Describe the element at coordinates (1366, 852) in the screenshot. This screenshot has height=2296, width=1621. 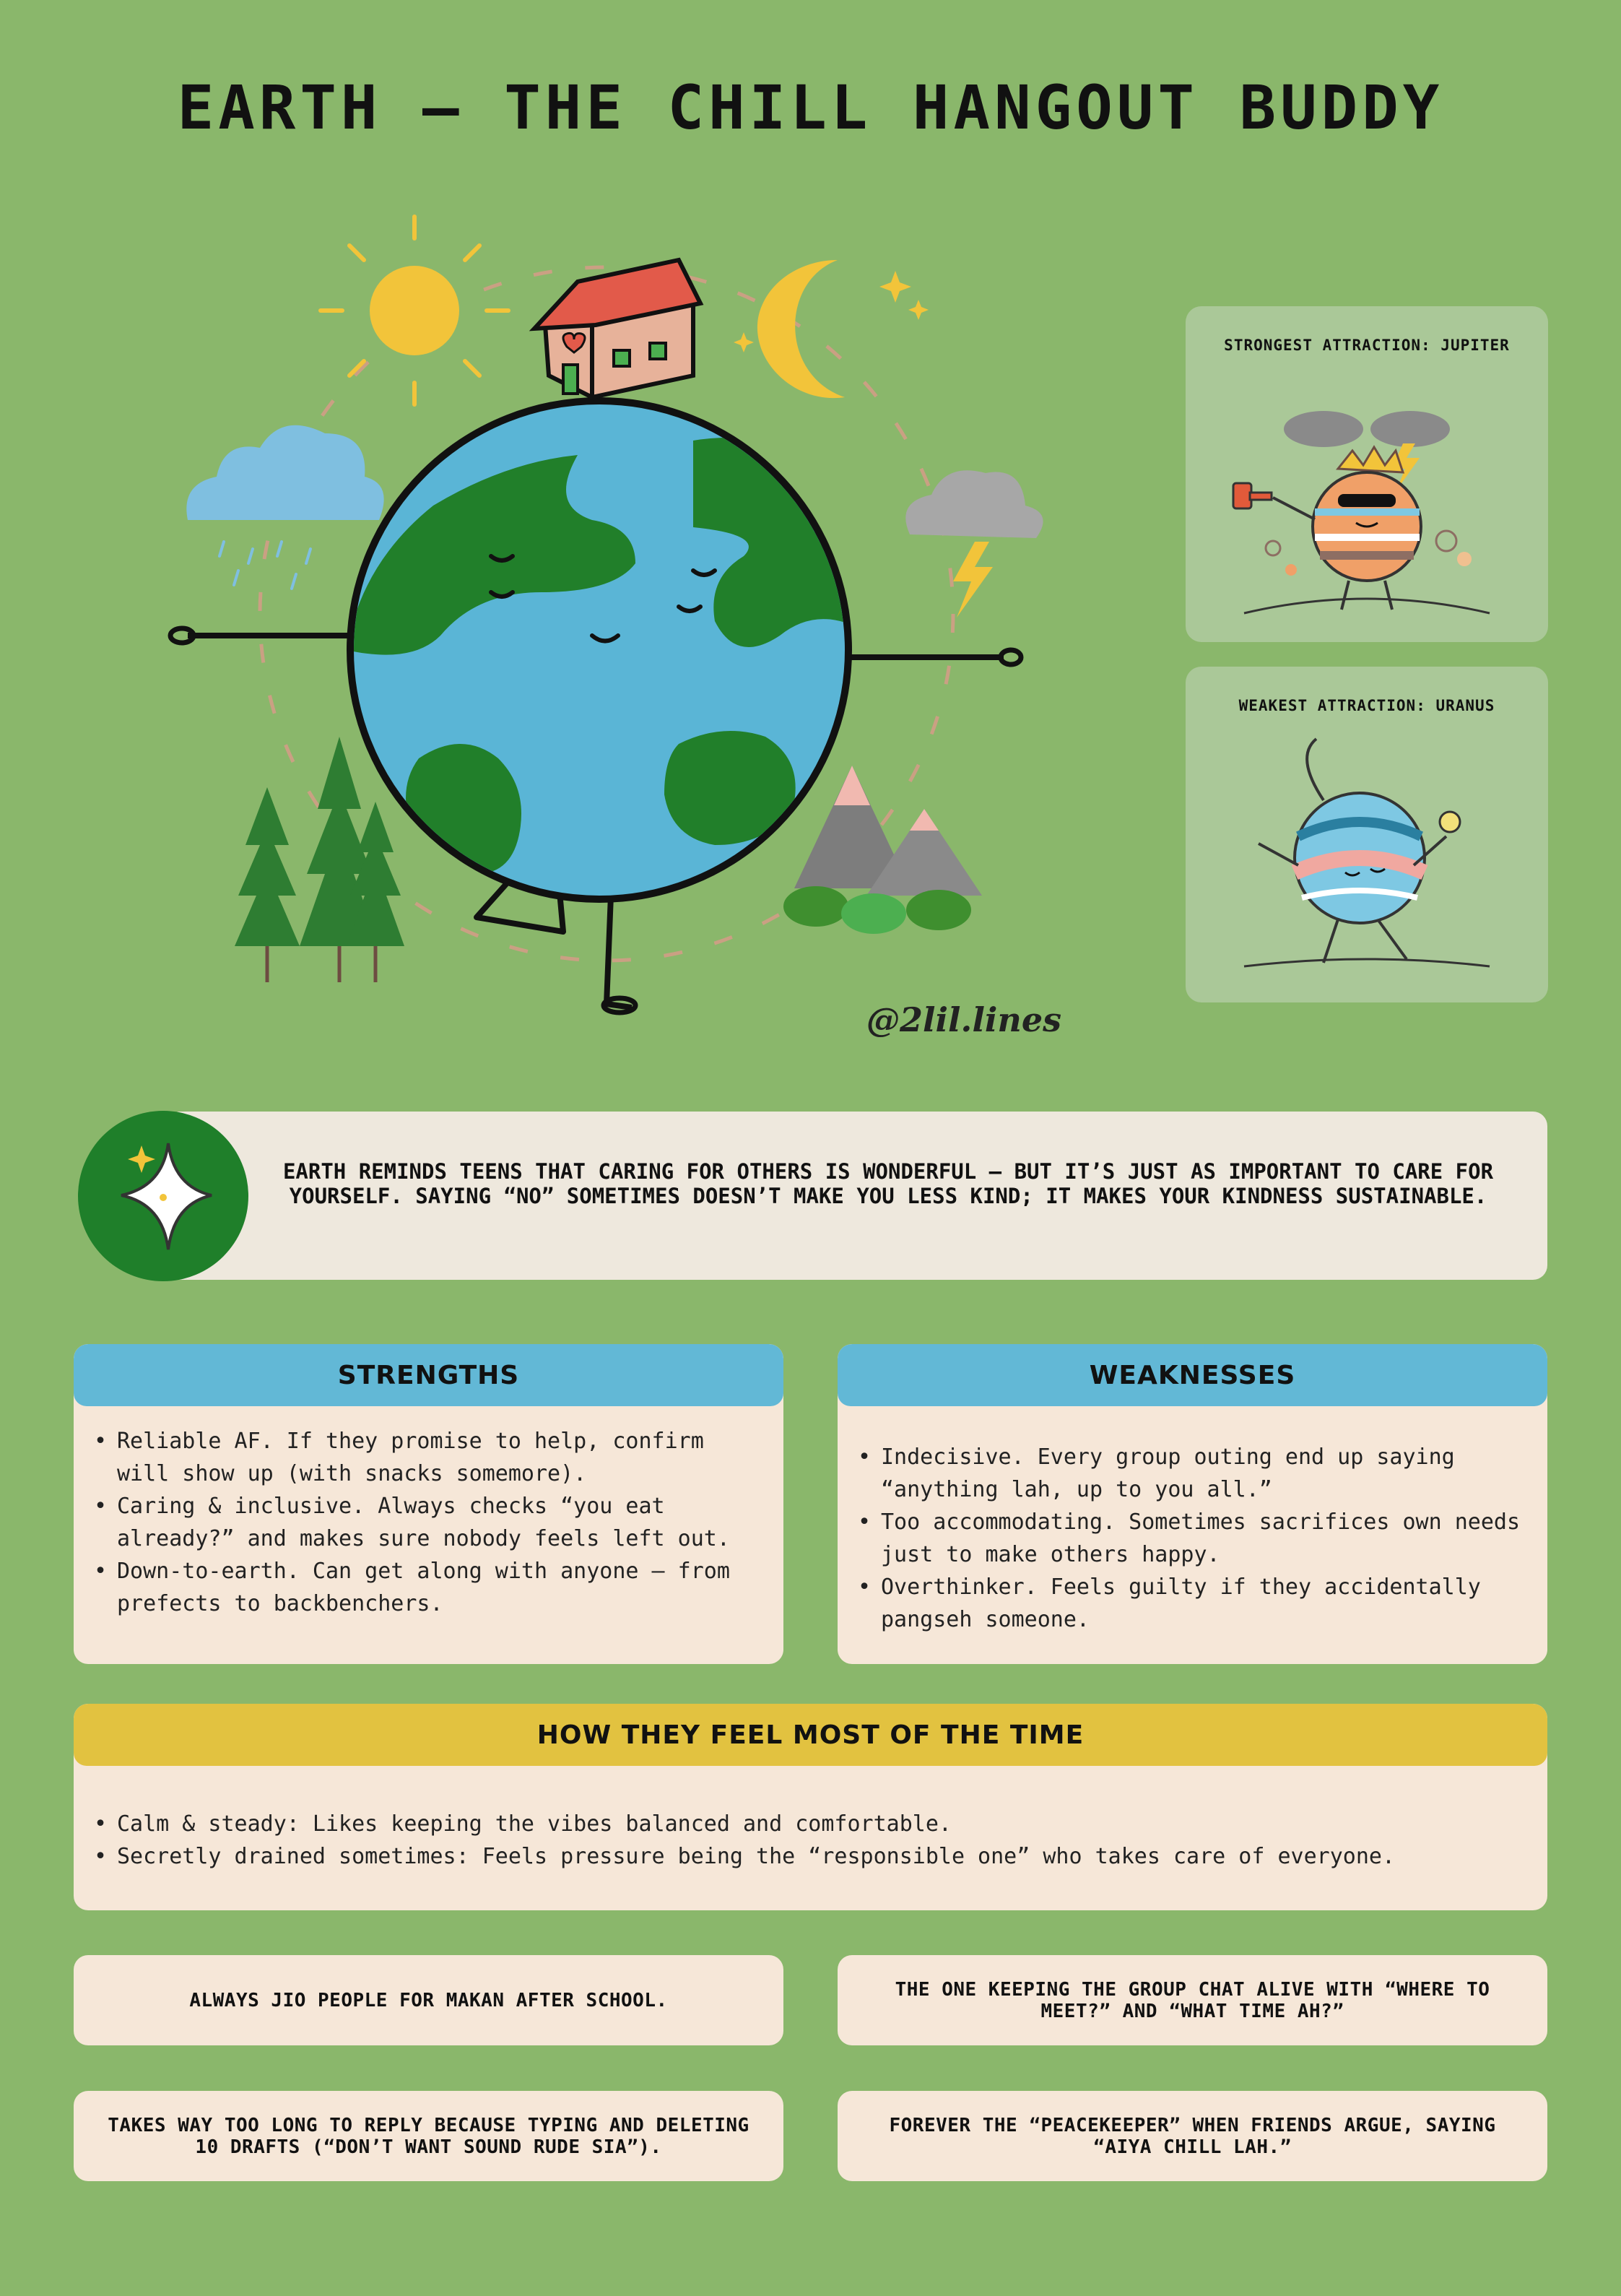
I see `uranus-icon` at that location.